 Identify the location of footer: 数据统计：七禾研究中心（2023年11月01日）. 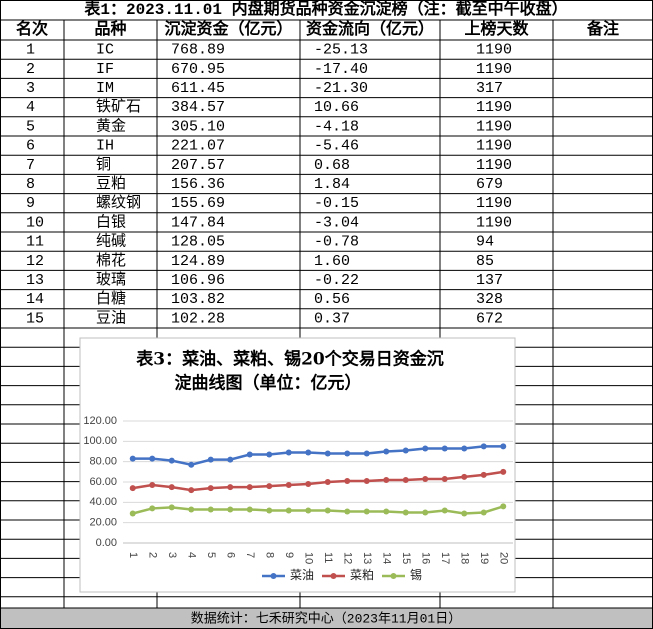
(326, 618).